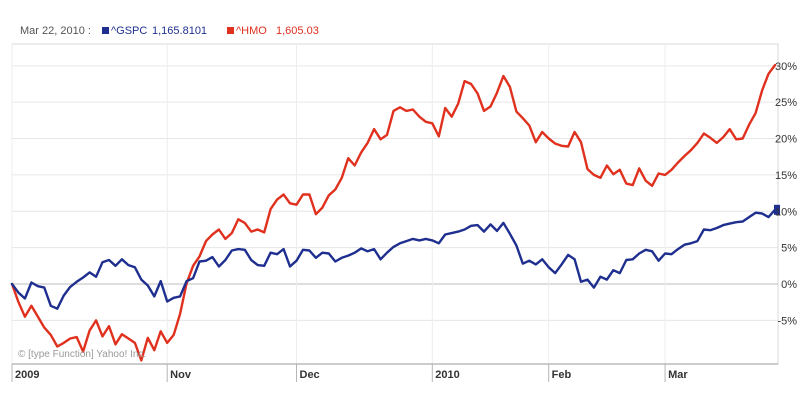  What do you see at coordinates (394, 372) in the screenshot?
I see `x-axis: 2009 Nov Dec 2010 Feb Mar` at bounding box center [394, 372].